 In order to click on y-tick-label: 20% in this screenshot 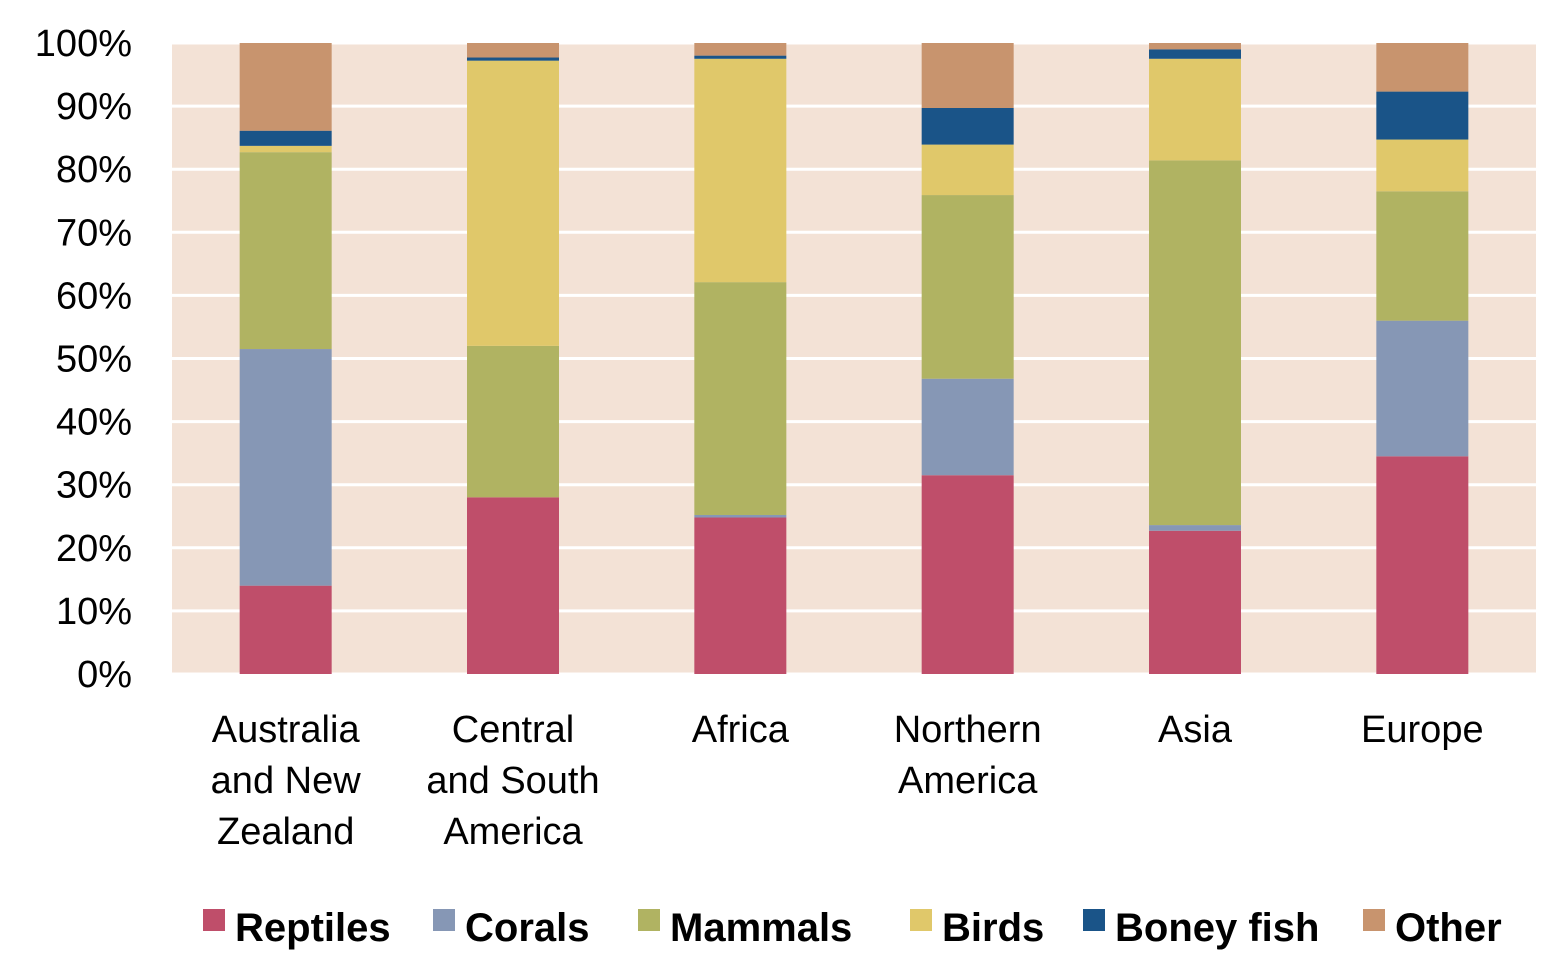, I will do `click(94, 549)`.